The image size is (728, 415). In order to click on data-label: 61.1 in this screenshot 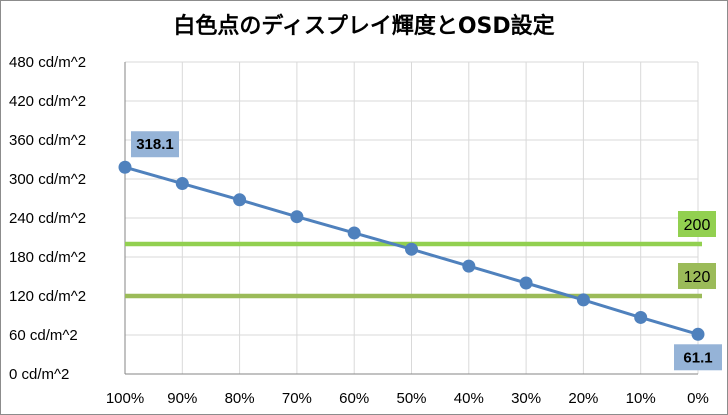, I will do `click(697, 357)`.